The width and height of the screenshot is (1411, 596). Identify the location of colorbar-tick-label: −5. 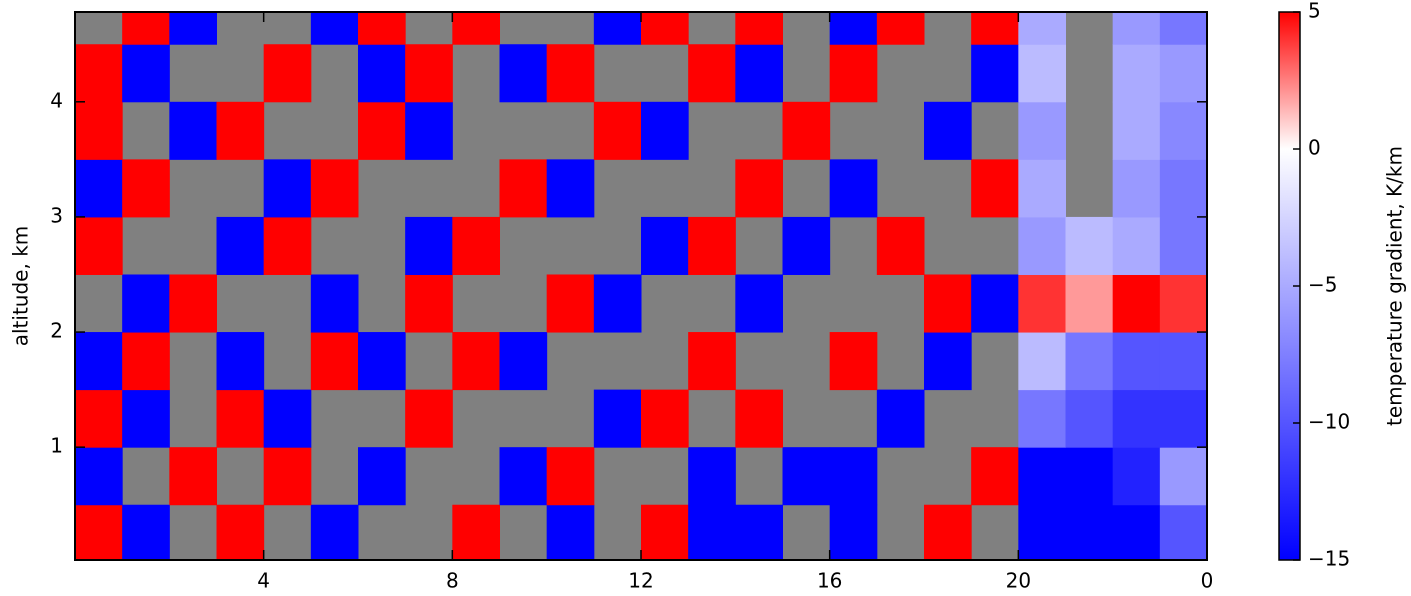
(1322, 285).